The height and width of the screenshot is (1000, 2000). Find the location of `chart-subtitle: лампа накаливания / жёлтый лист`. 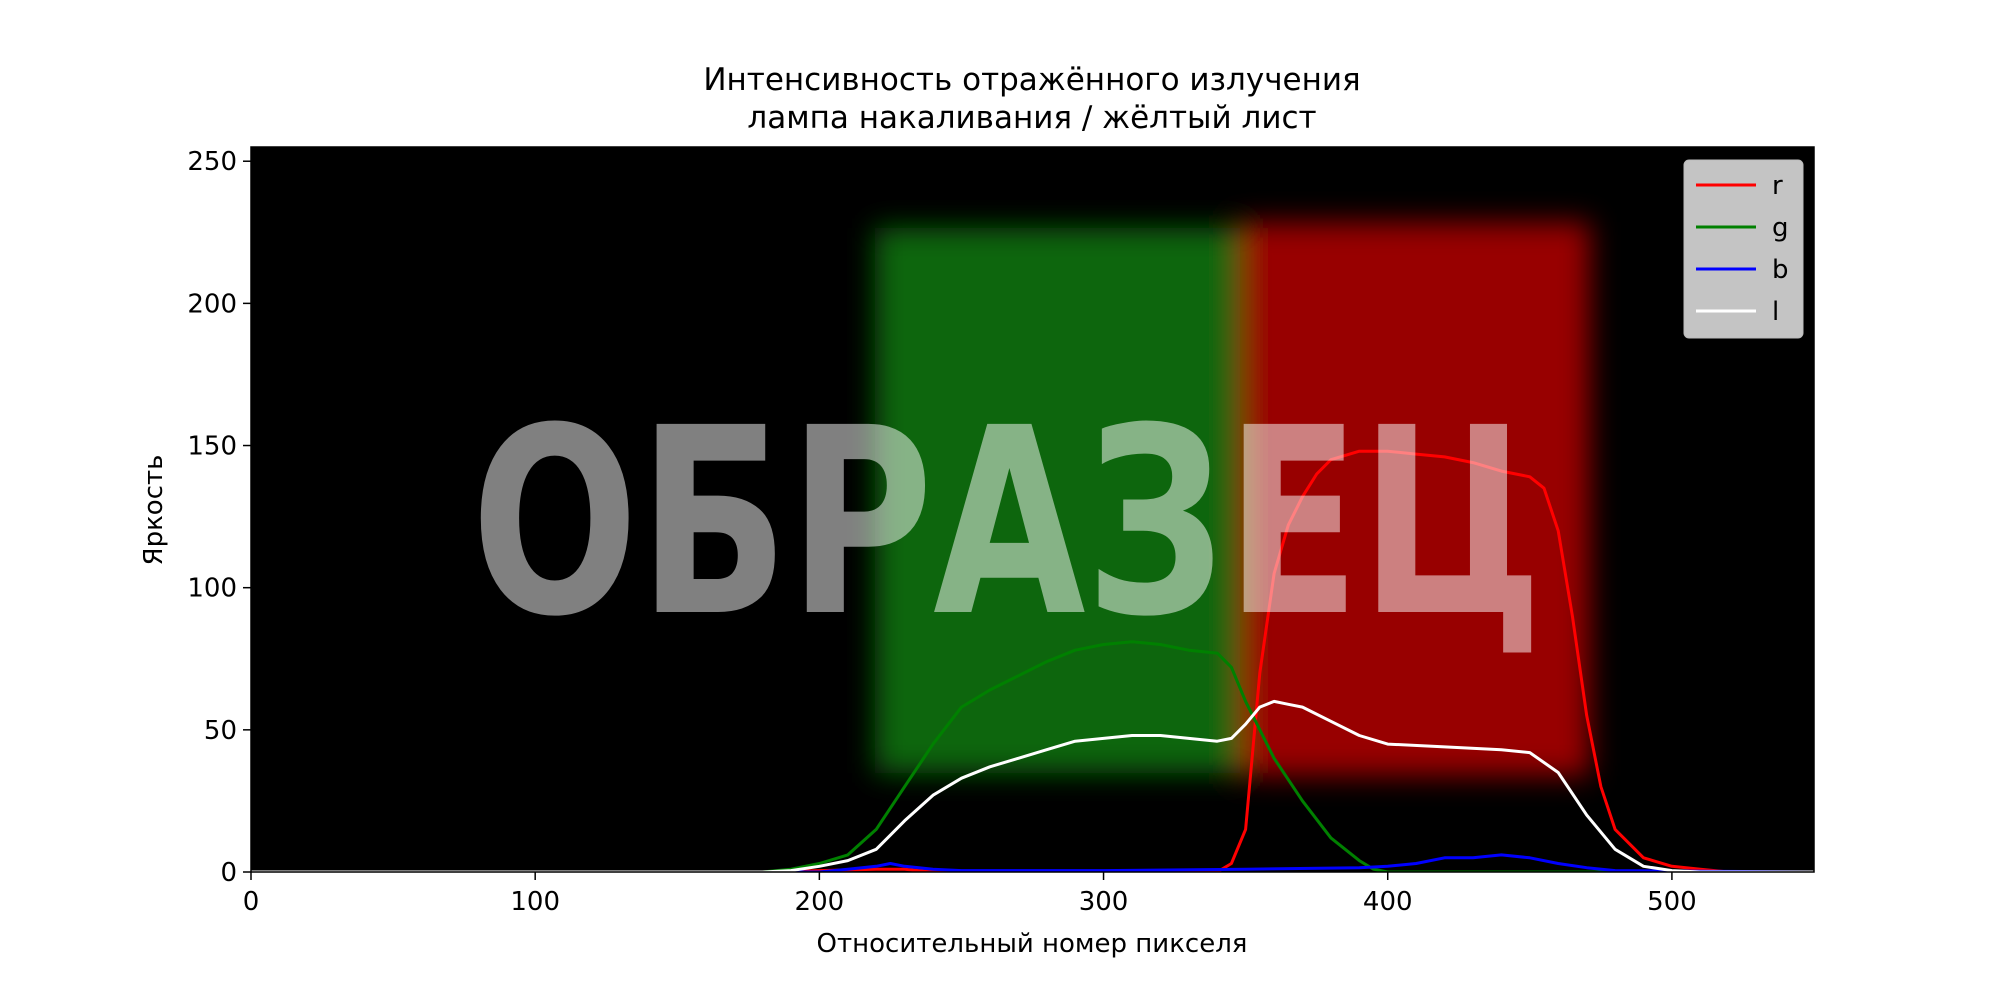

chart-subtitle: лампа накаливания / жёлтый лист is located at coordinates (1031, 118).